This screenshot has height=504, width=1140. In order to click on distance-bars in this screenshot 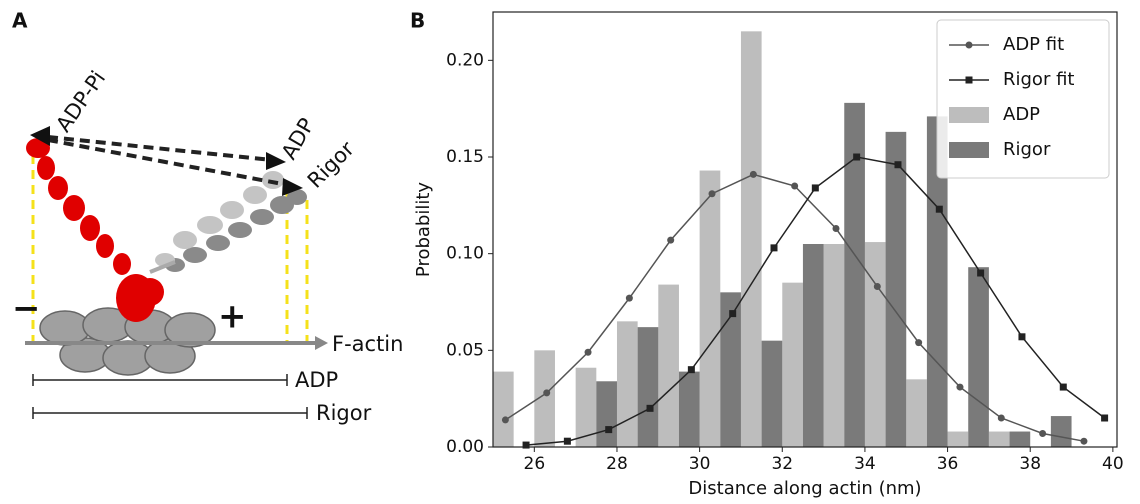, I will do `click(170, 396)`.